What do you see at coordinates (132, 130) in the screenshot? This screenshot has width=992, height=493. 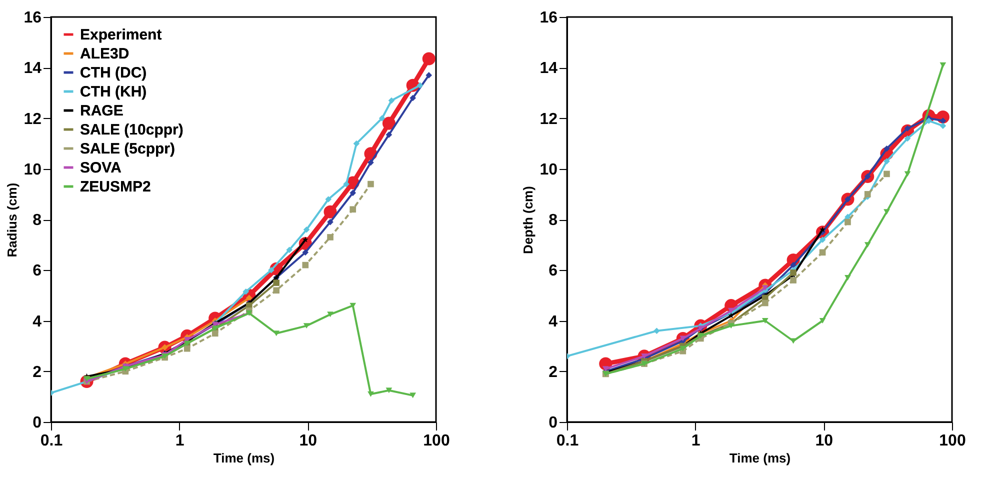 I see `legend-label: SALE (10cppr)` at bounding box center [132, 130].